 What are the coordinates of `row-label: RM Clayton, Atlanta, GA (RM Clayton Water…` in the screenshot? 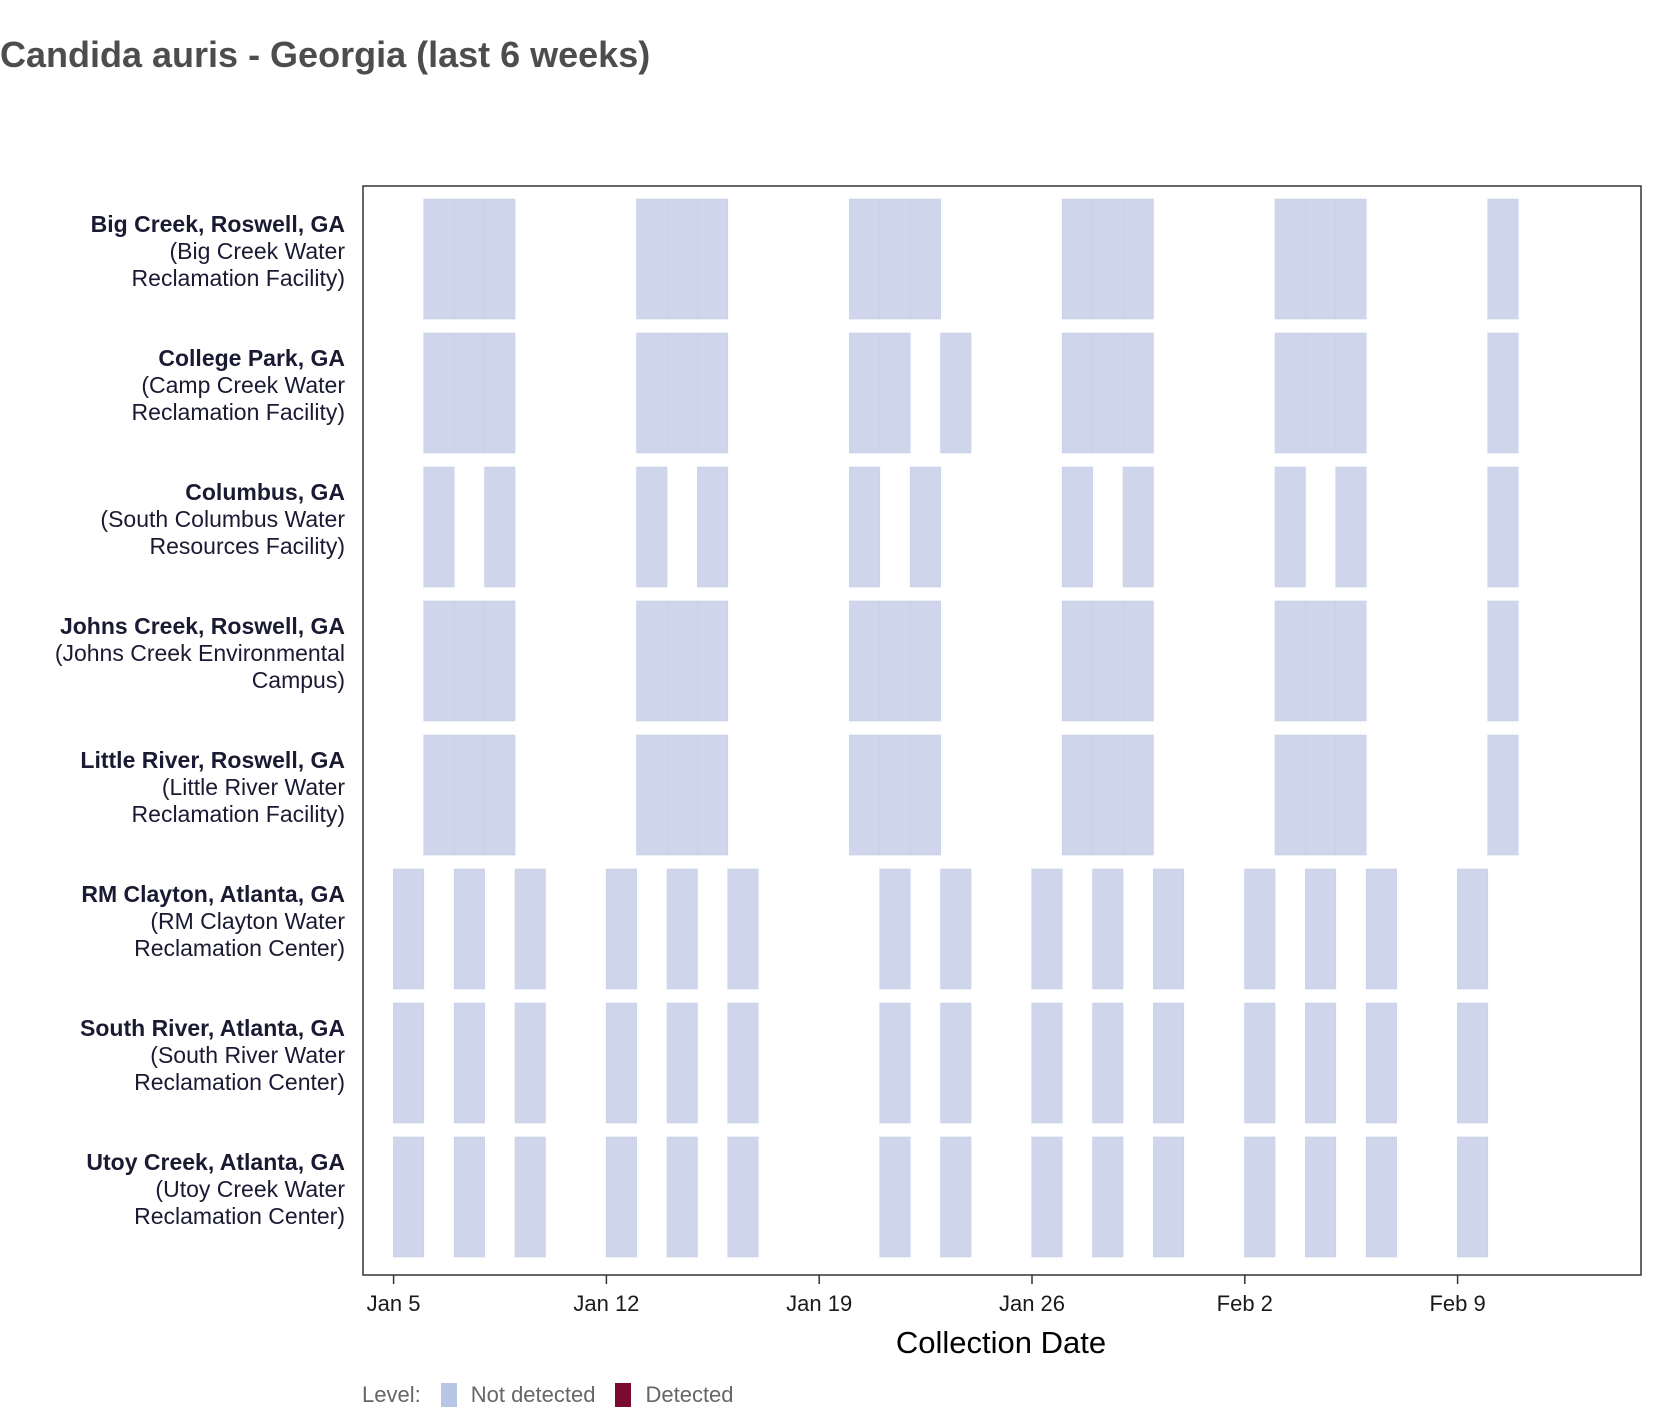 It's located at (195, 921).